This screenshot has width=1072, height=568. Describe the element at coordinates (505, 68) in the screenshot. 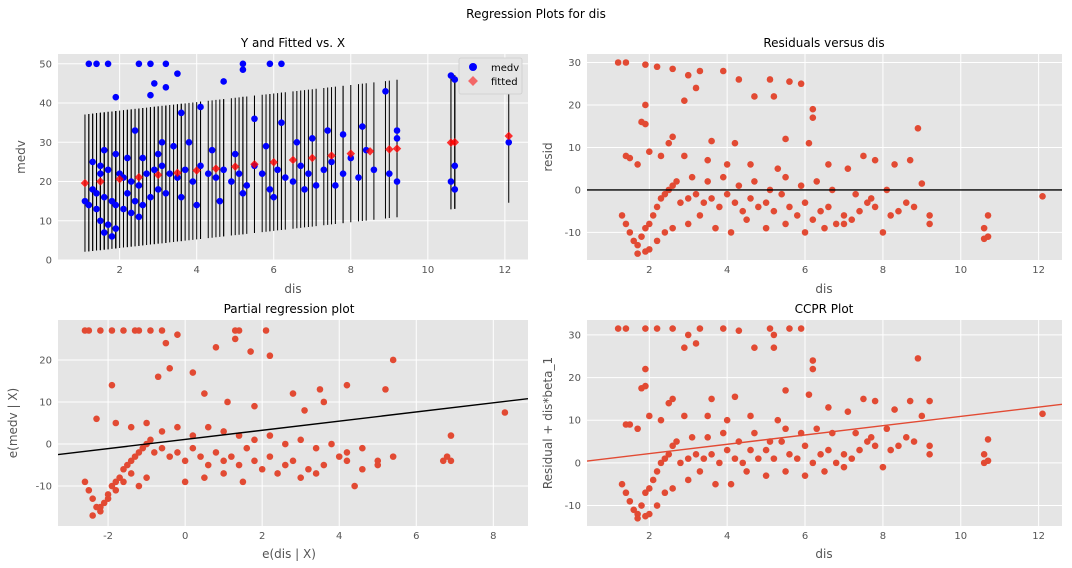

I see `legend-label-medv: medv` at that location.